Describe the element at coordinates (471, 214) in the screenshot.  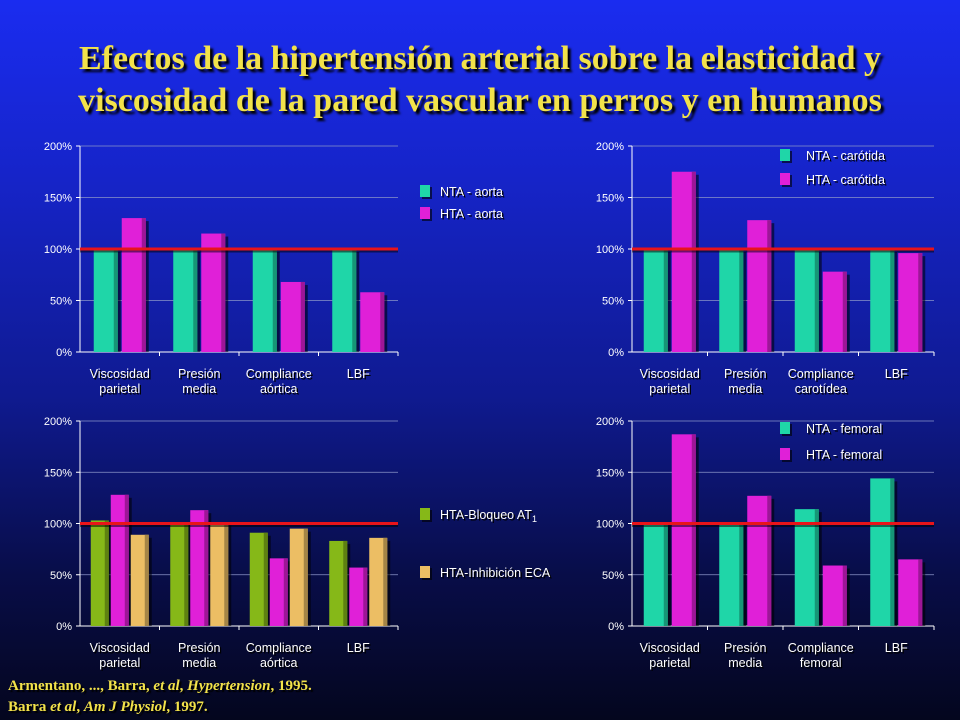
I see `legend-label: HTA - aorta` at that location.